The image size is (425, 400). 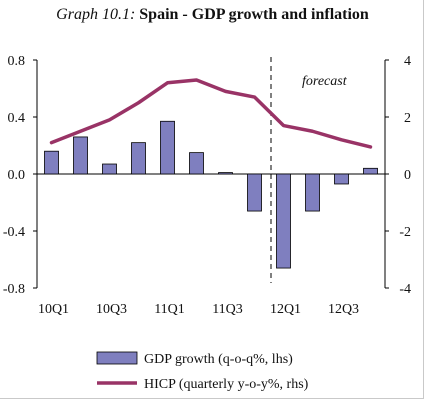 What do you see at coordinates (218, 359) in the screenshot?
I see `legend-label-gdp: GDP growth (q-o-q%, lhs)` at bounding box center [218, 359].